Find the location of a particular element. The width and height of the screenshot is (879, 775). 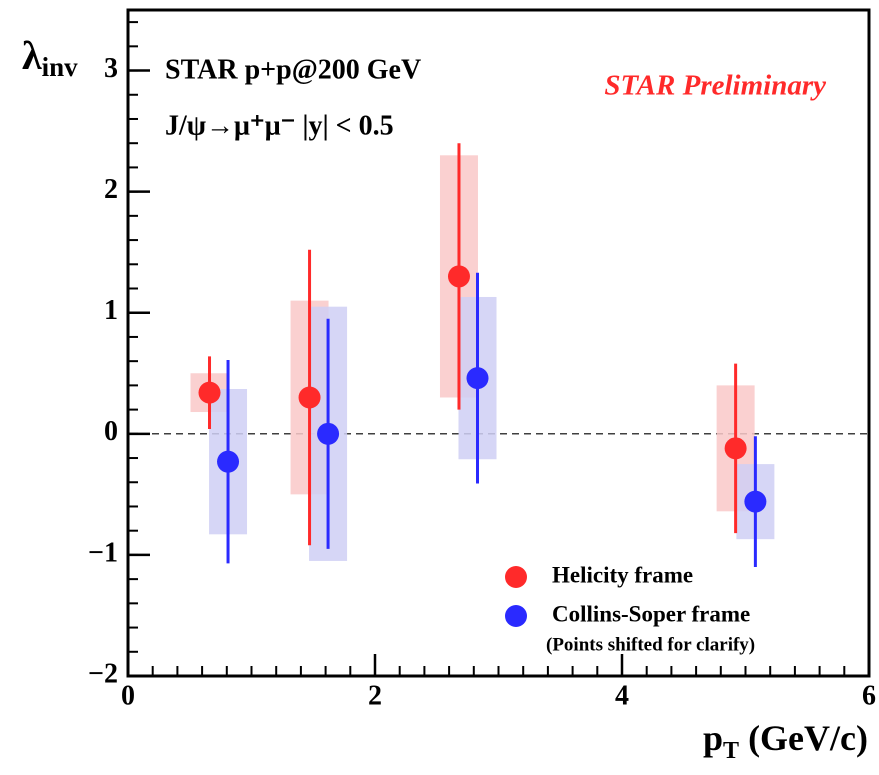

chart-title: STAR p+p@200 GeV is located at coordinates (293, 69).